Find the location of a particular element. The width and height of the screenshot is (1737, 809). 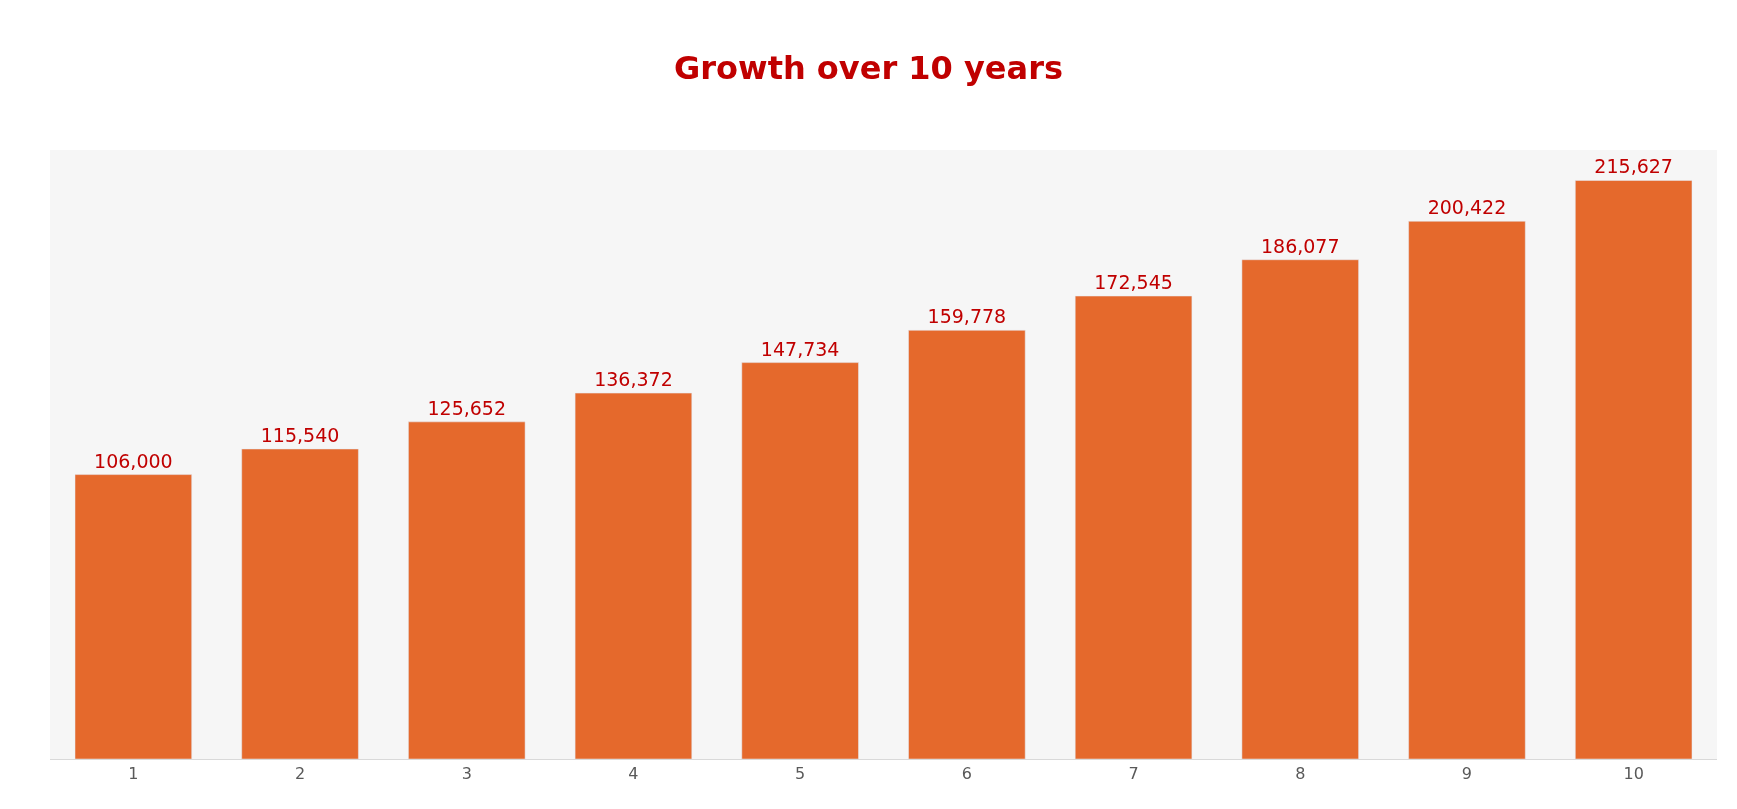

x-tick-label: 10 is located at coordinates (1633, 774).